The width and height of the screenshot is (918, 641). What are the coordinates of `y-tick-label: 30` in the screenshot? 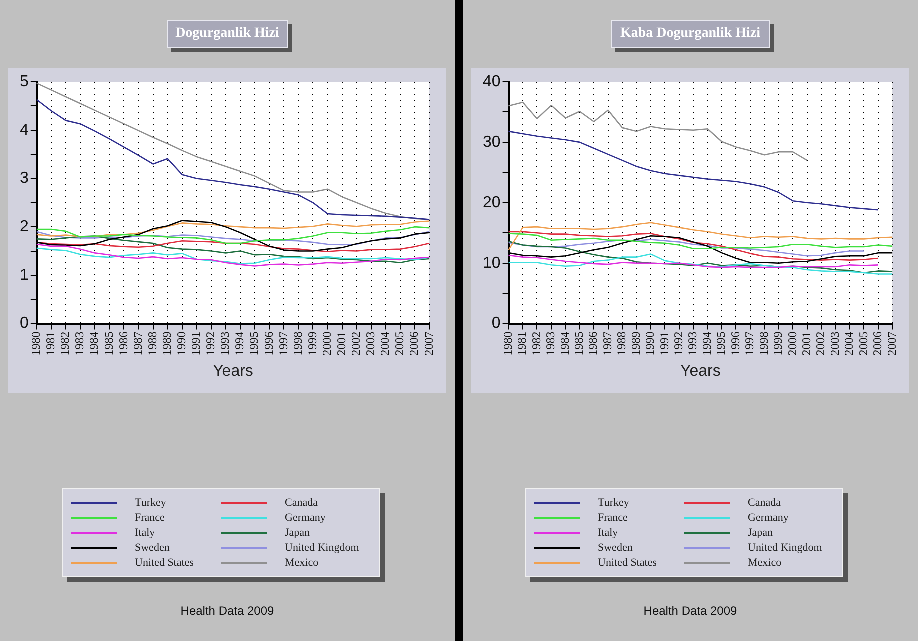 It's located at (492, 142).